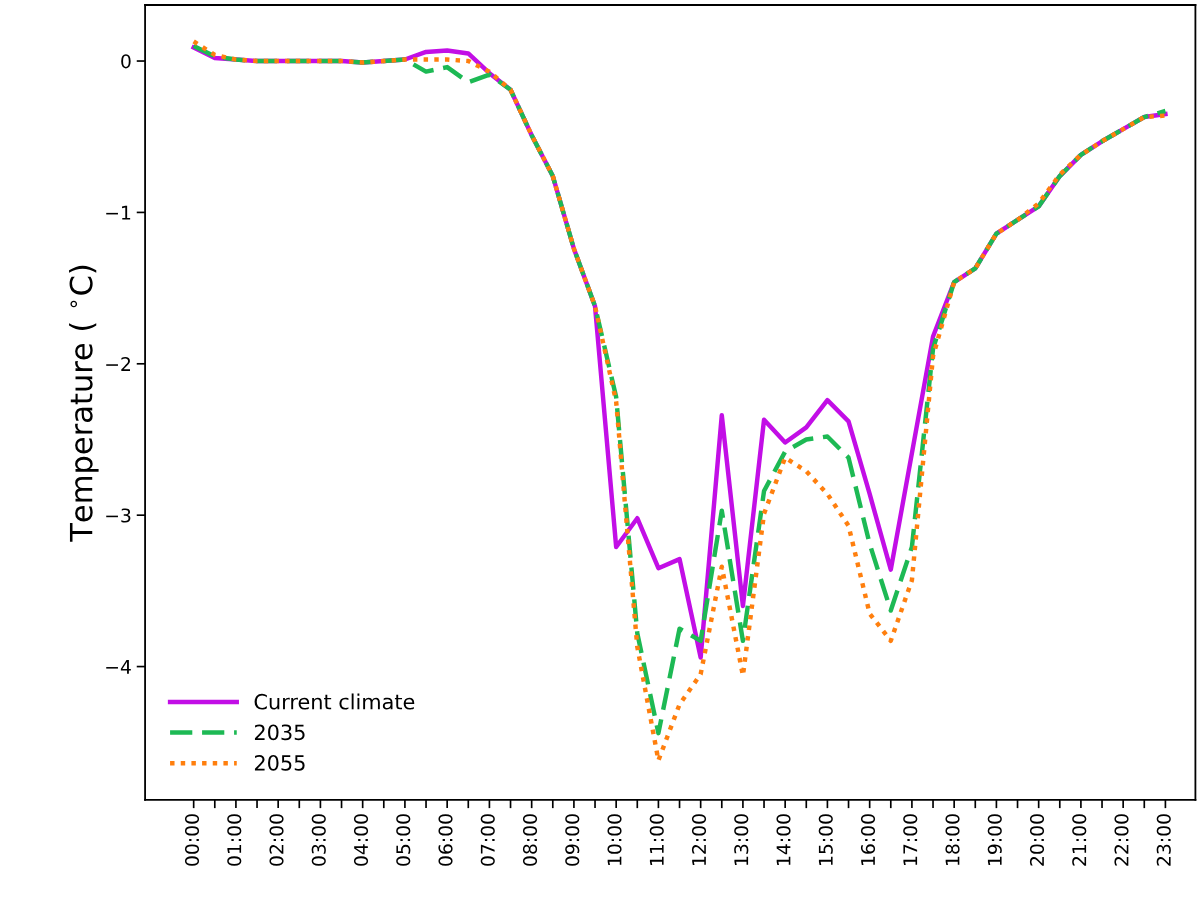  I want to click on x-tick-label: 03:00, so click(318, 840).